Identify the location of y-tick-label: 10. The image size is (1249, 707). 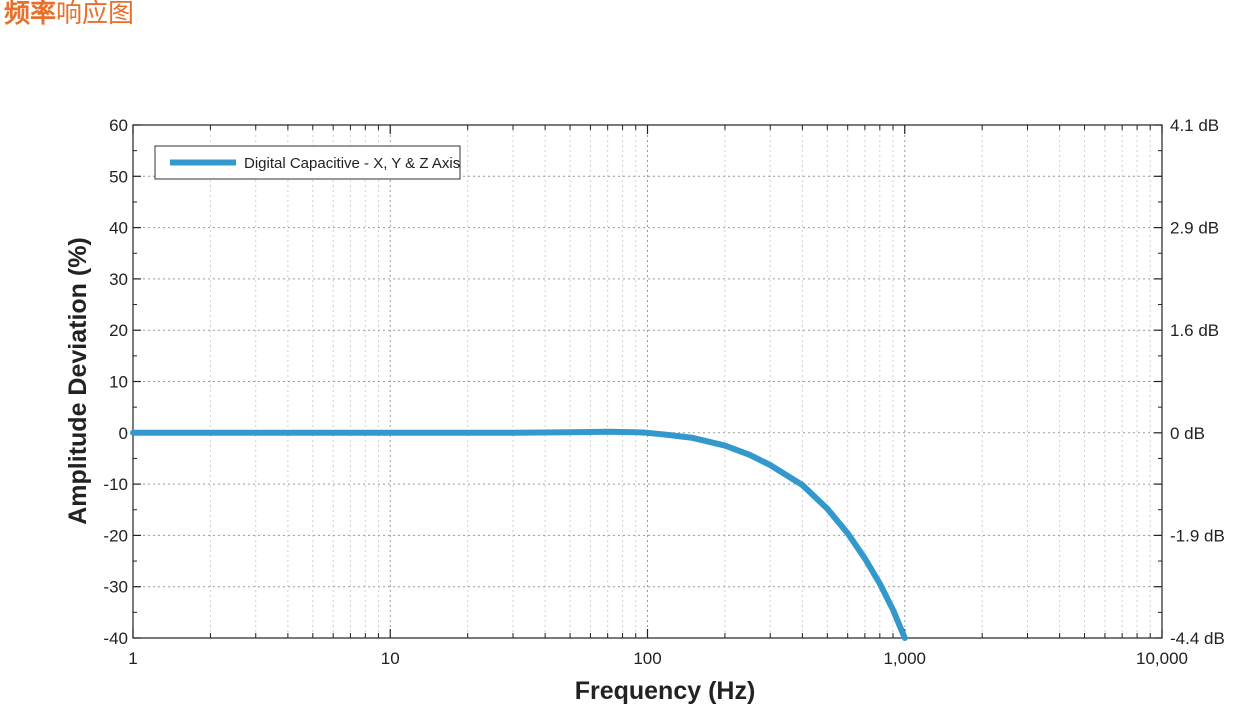
(118, 382).